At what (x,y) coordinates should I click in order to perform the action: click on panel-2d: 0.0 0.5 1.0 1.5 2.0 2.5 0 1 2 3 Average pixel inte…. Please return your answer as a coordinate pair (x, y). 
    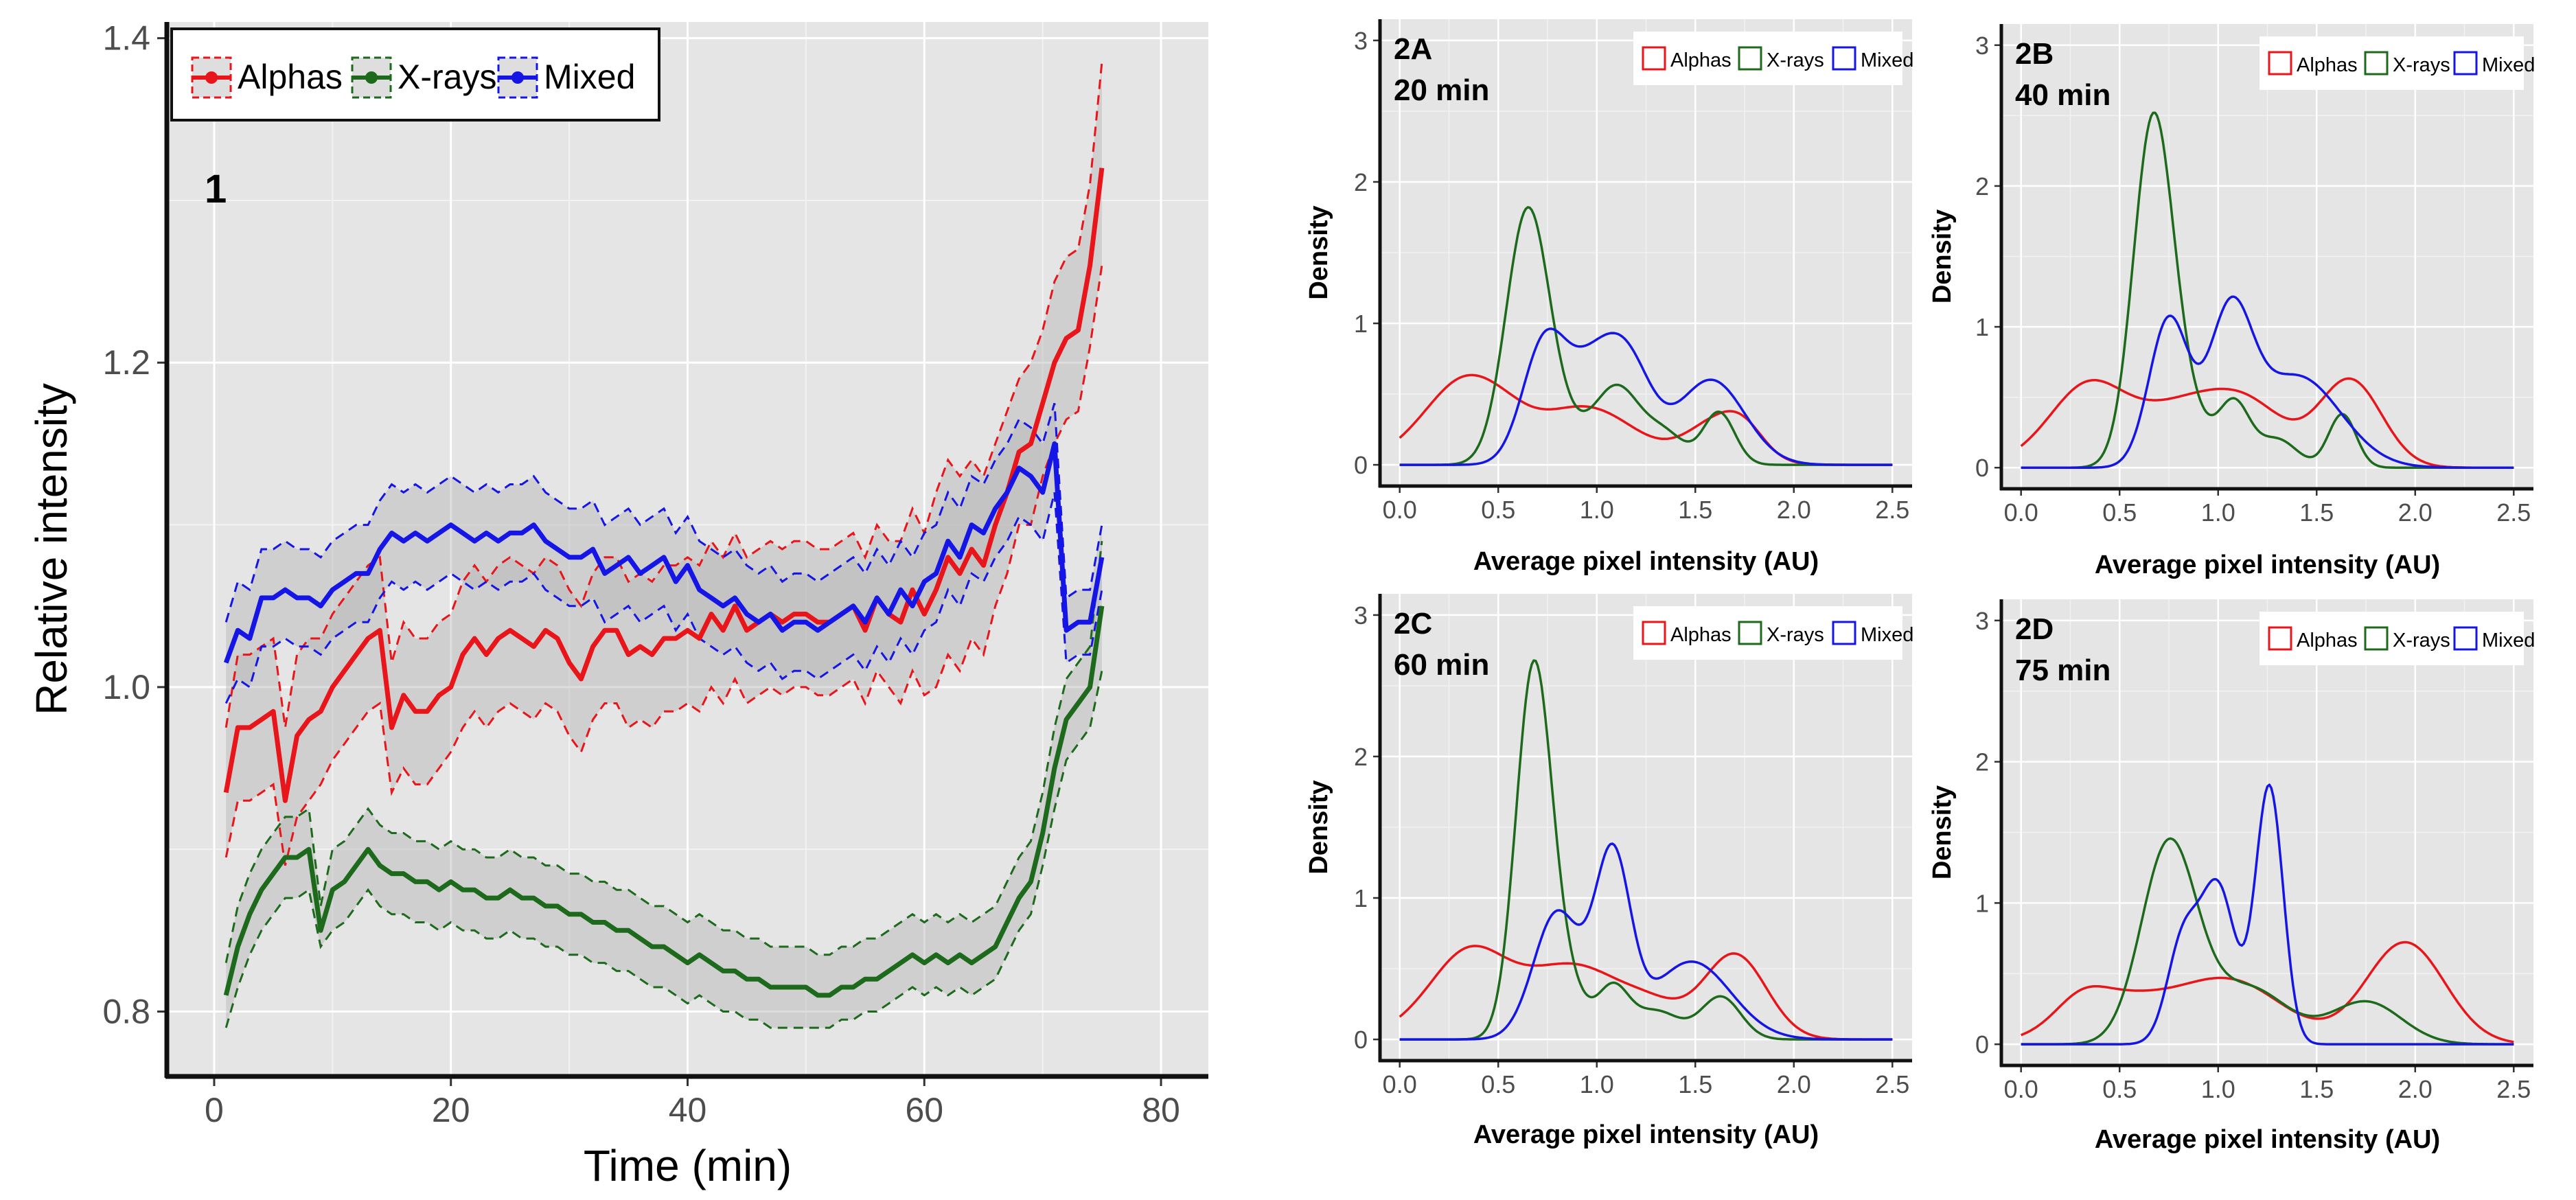
    Looking at the image, I should click on (2231, 877).